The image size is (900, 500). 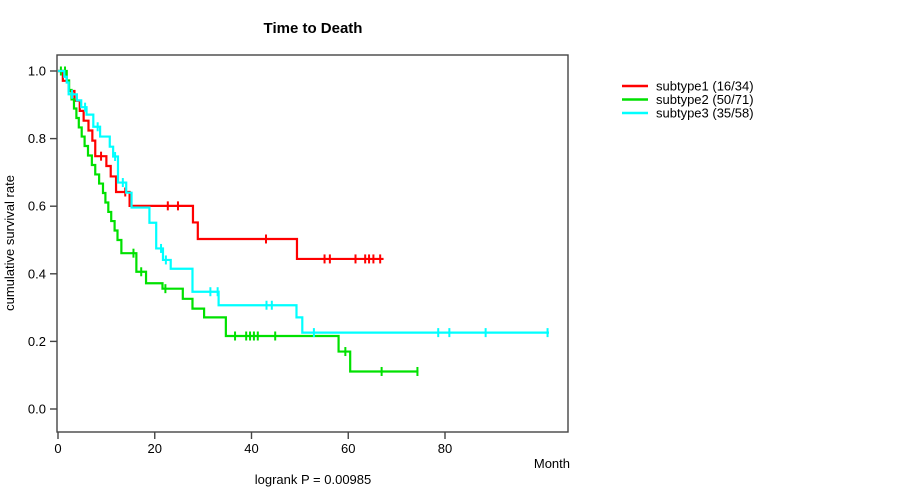 What do you see at coordinates (37, 71) in the screenshot?
I see `y-tick-label: 1.0` at bounding box center [37, 71].